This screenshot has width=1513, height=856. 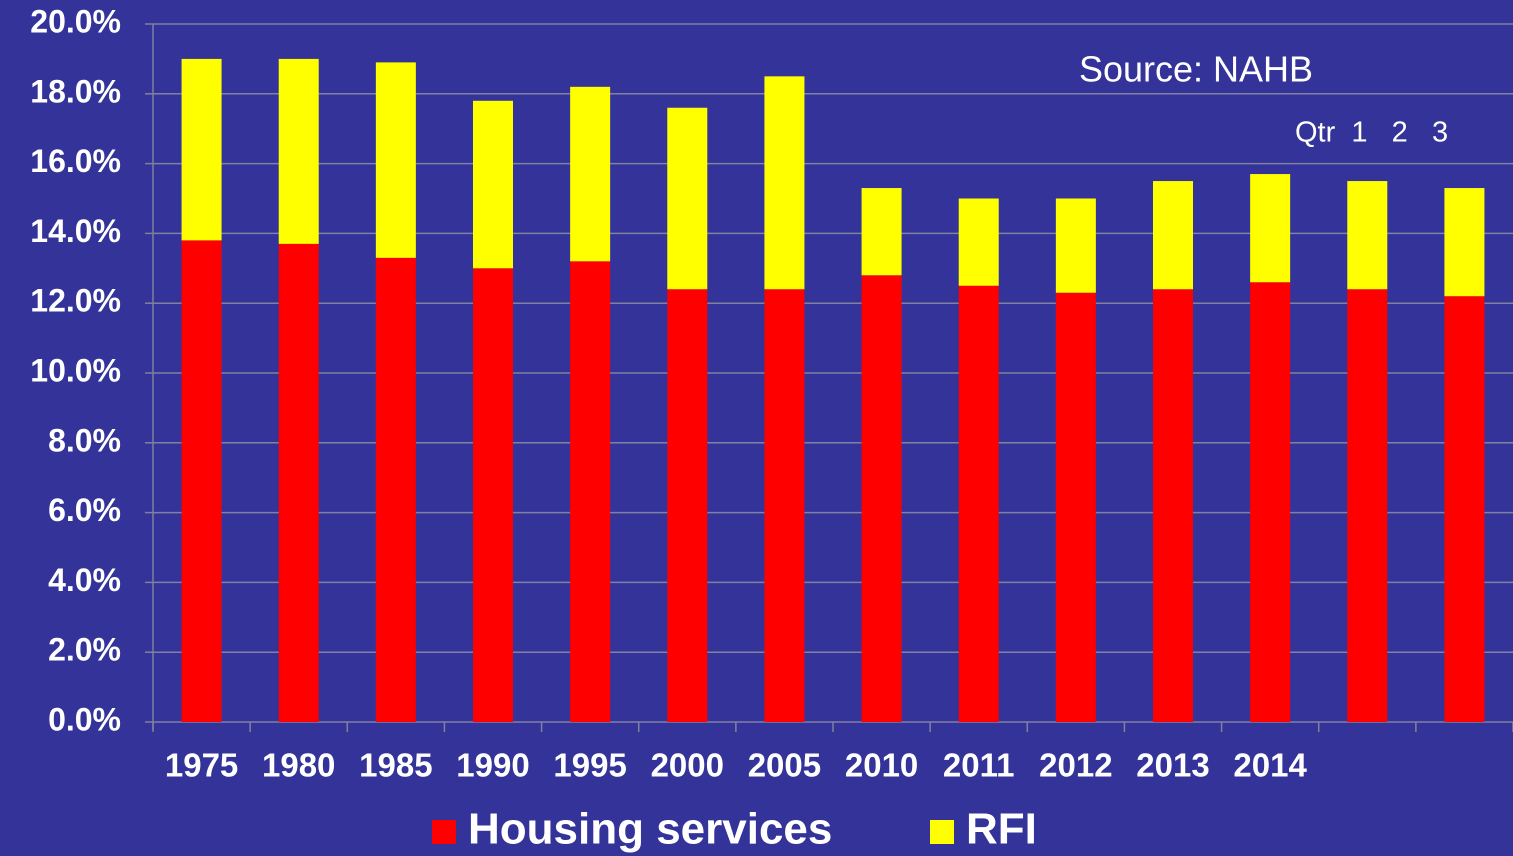 I want to click on y-tick-label: 14.0%, so click(x=75, y=231).